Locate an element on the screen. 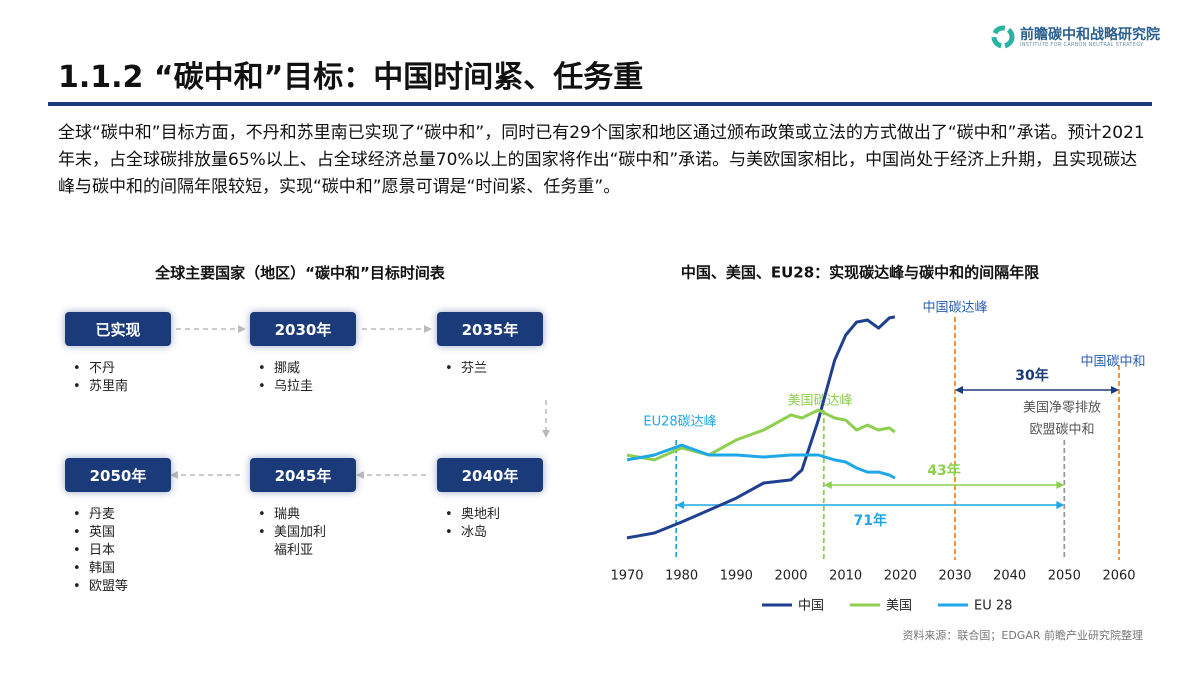 Image resolution: width=1200 pixels, height=675 pixels. timeline-title: 全球主要国家（地区）“碳中和”目标时间表 is located at coordinates (300, 273).